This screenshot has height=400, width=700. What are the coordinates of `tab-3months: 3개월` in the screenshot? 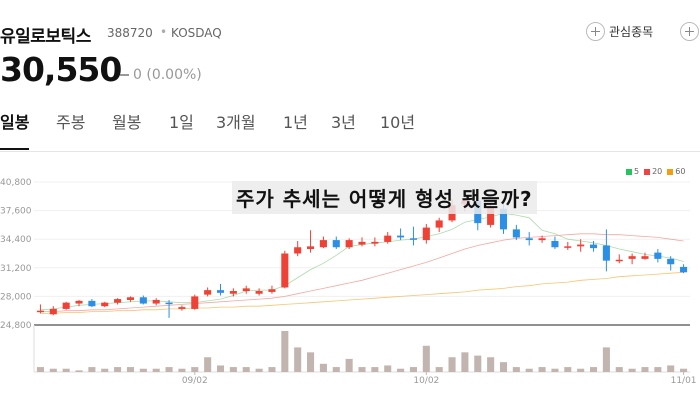 It's located at (236, 122).